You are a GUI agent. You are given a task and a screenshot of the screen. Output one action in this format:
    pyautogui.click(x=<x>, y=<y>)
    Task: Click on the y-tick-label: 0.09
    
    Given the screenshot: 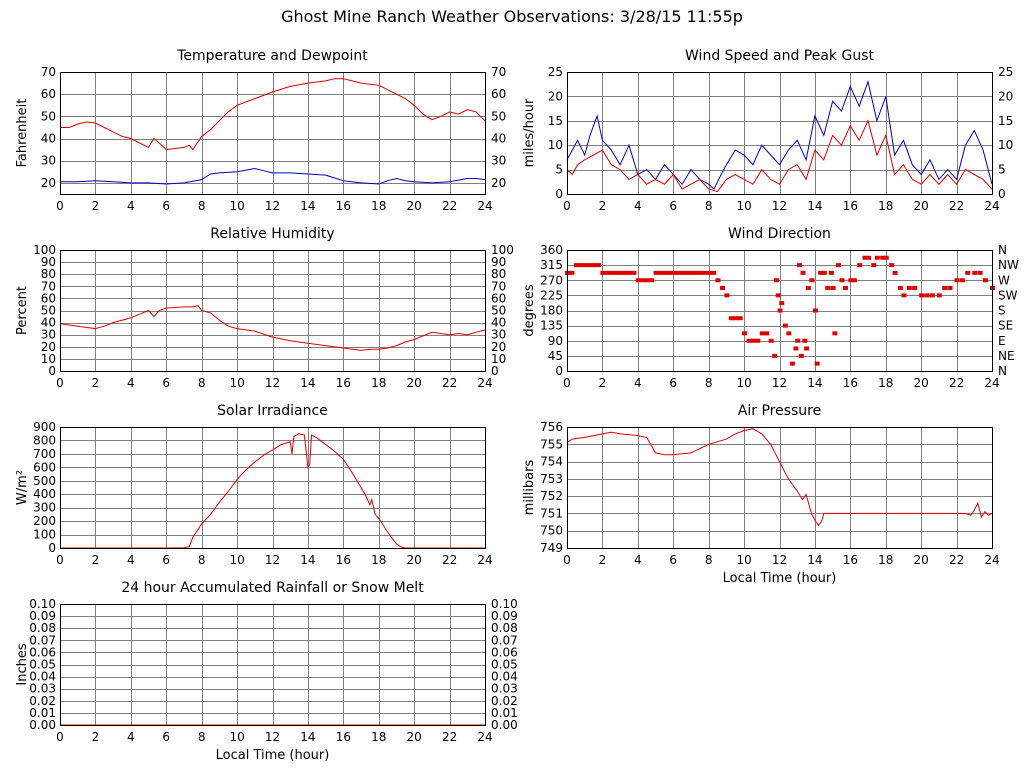 What is the action you would take?
    pyautogui.click(x=42, y=616)
    